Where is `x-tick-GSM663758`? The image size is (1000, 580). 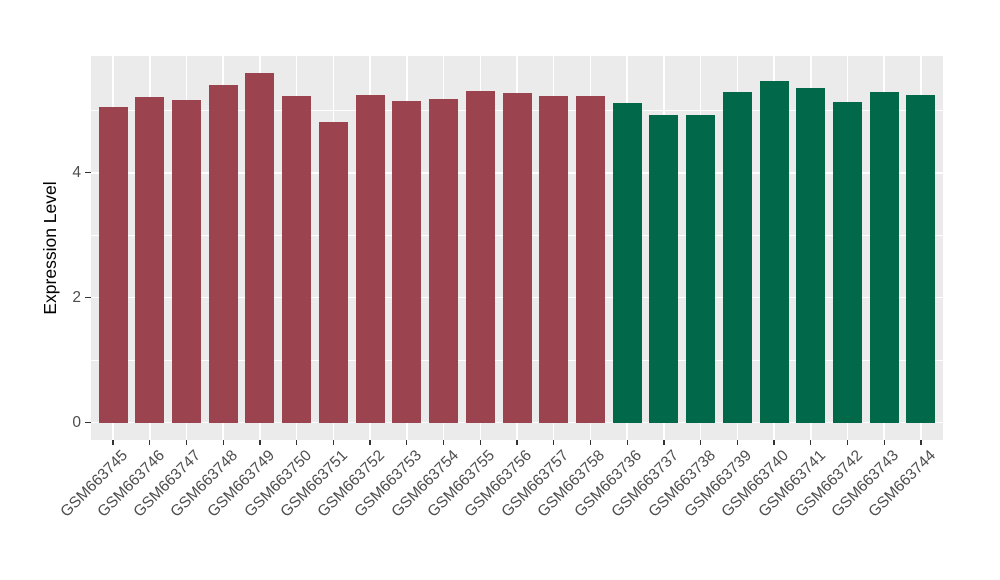 x-tick-GSM663758 is located at coordinates (590, 442).